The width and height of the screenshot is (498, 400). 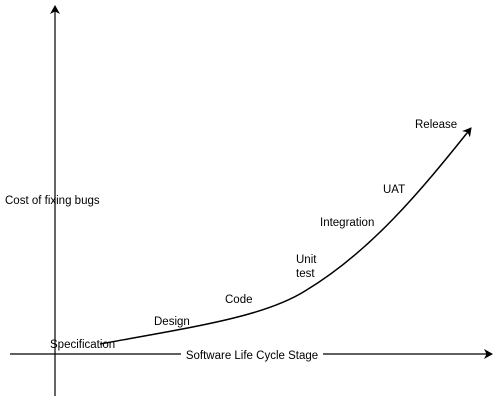 What do you see at coordinates (172, 322) in the screenshot?
I see `stage-label: Design` at bounding box center [172, 322].